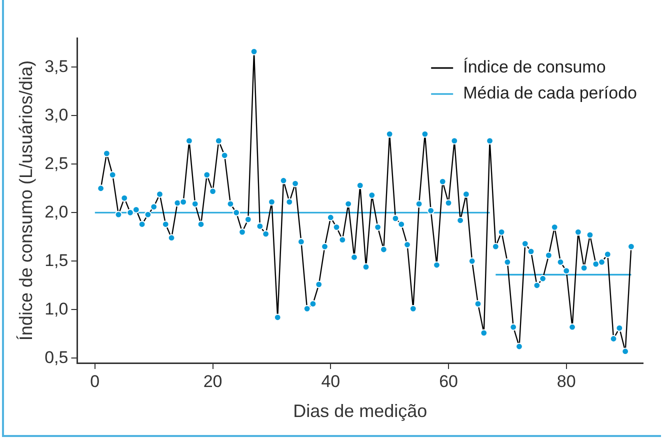 Image resolution: width=663 pixels, height=441 pixels. I want to click on y-tick-label: 3,5, so click(56, 66).